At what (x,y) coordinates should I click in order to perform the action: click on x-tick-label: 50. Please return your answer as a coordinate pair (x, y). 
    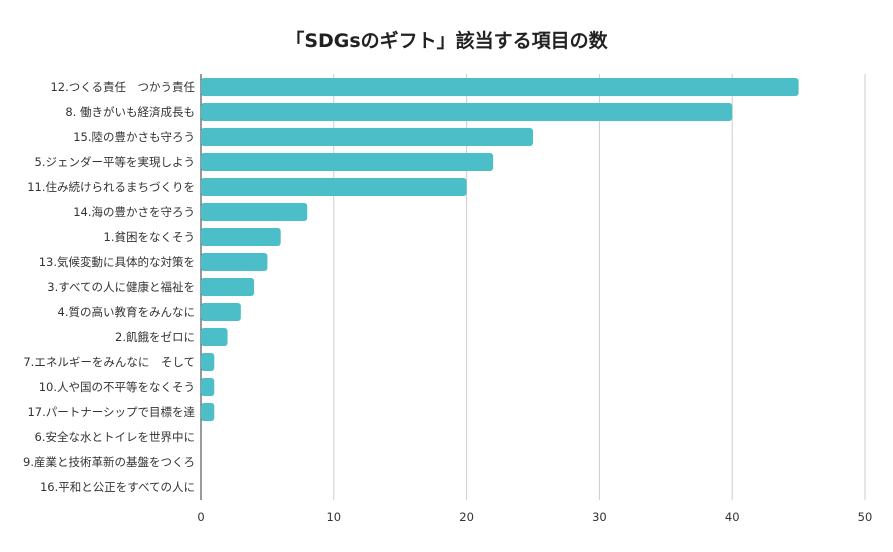
    Looking at the image, I should click on (865, 517).